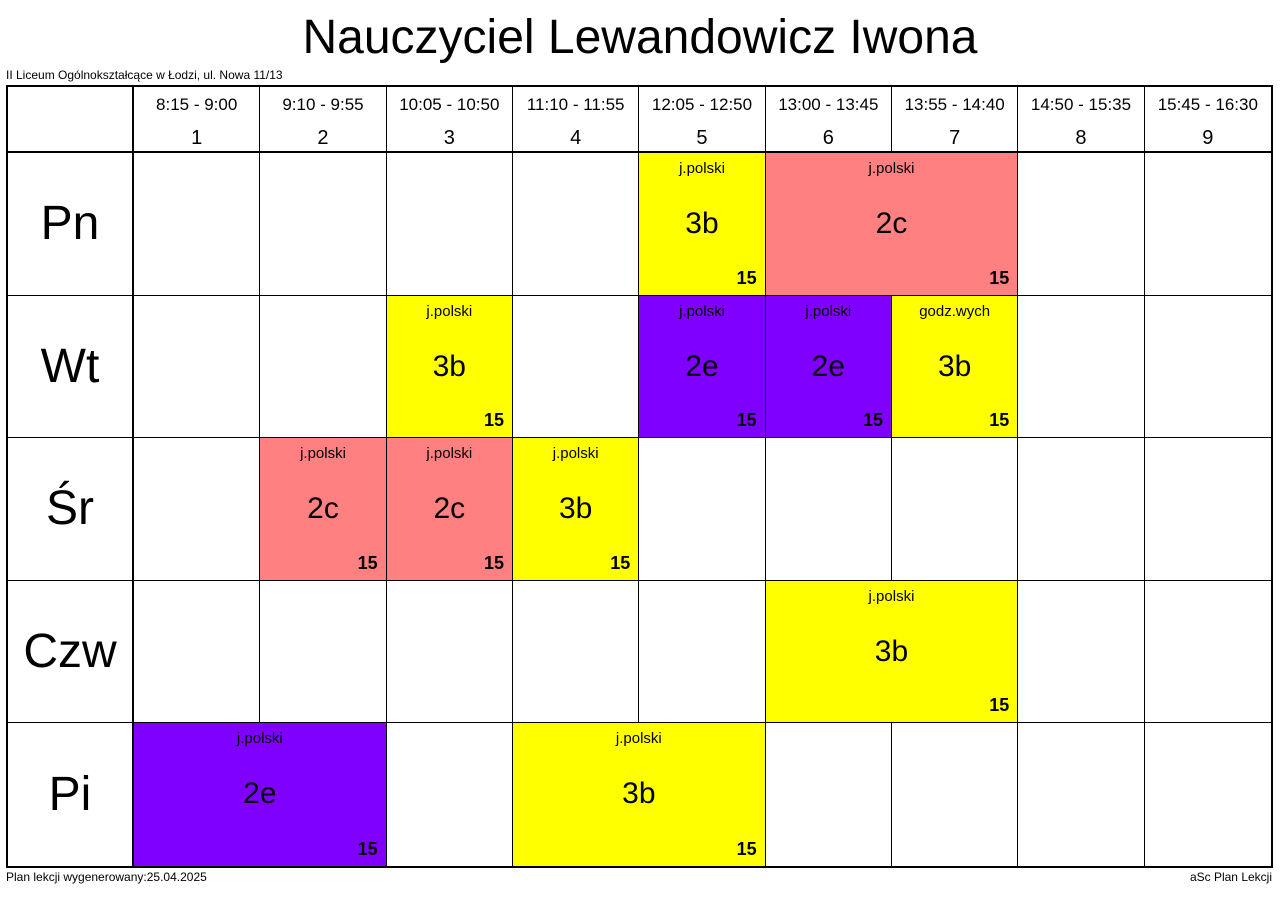 This screenshot has height=906, width=1280. I want to click on period-header: 13:55 - 14:40 7, so click(955, 120).